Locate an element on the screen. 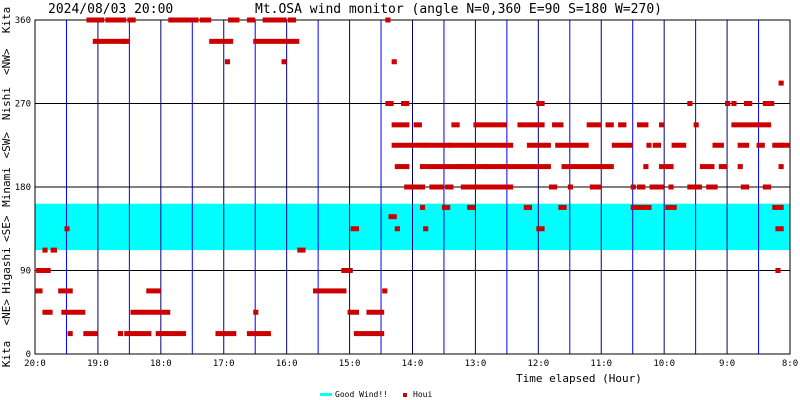  direction-label: Nishi is located at coordinates (6, 103).